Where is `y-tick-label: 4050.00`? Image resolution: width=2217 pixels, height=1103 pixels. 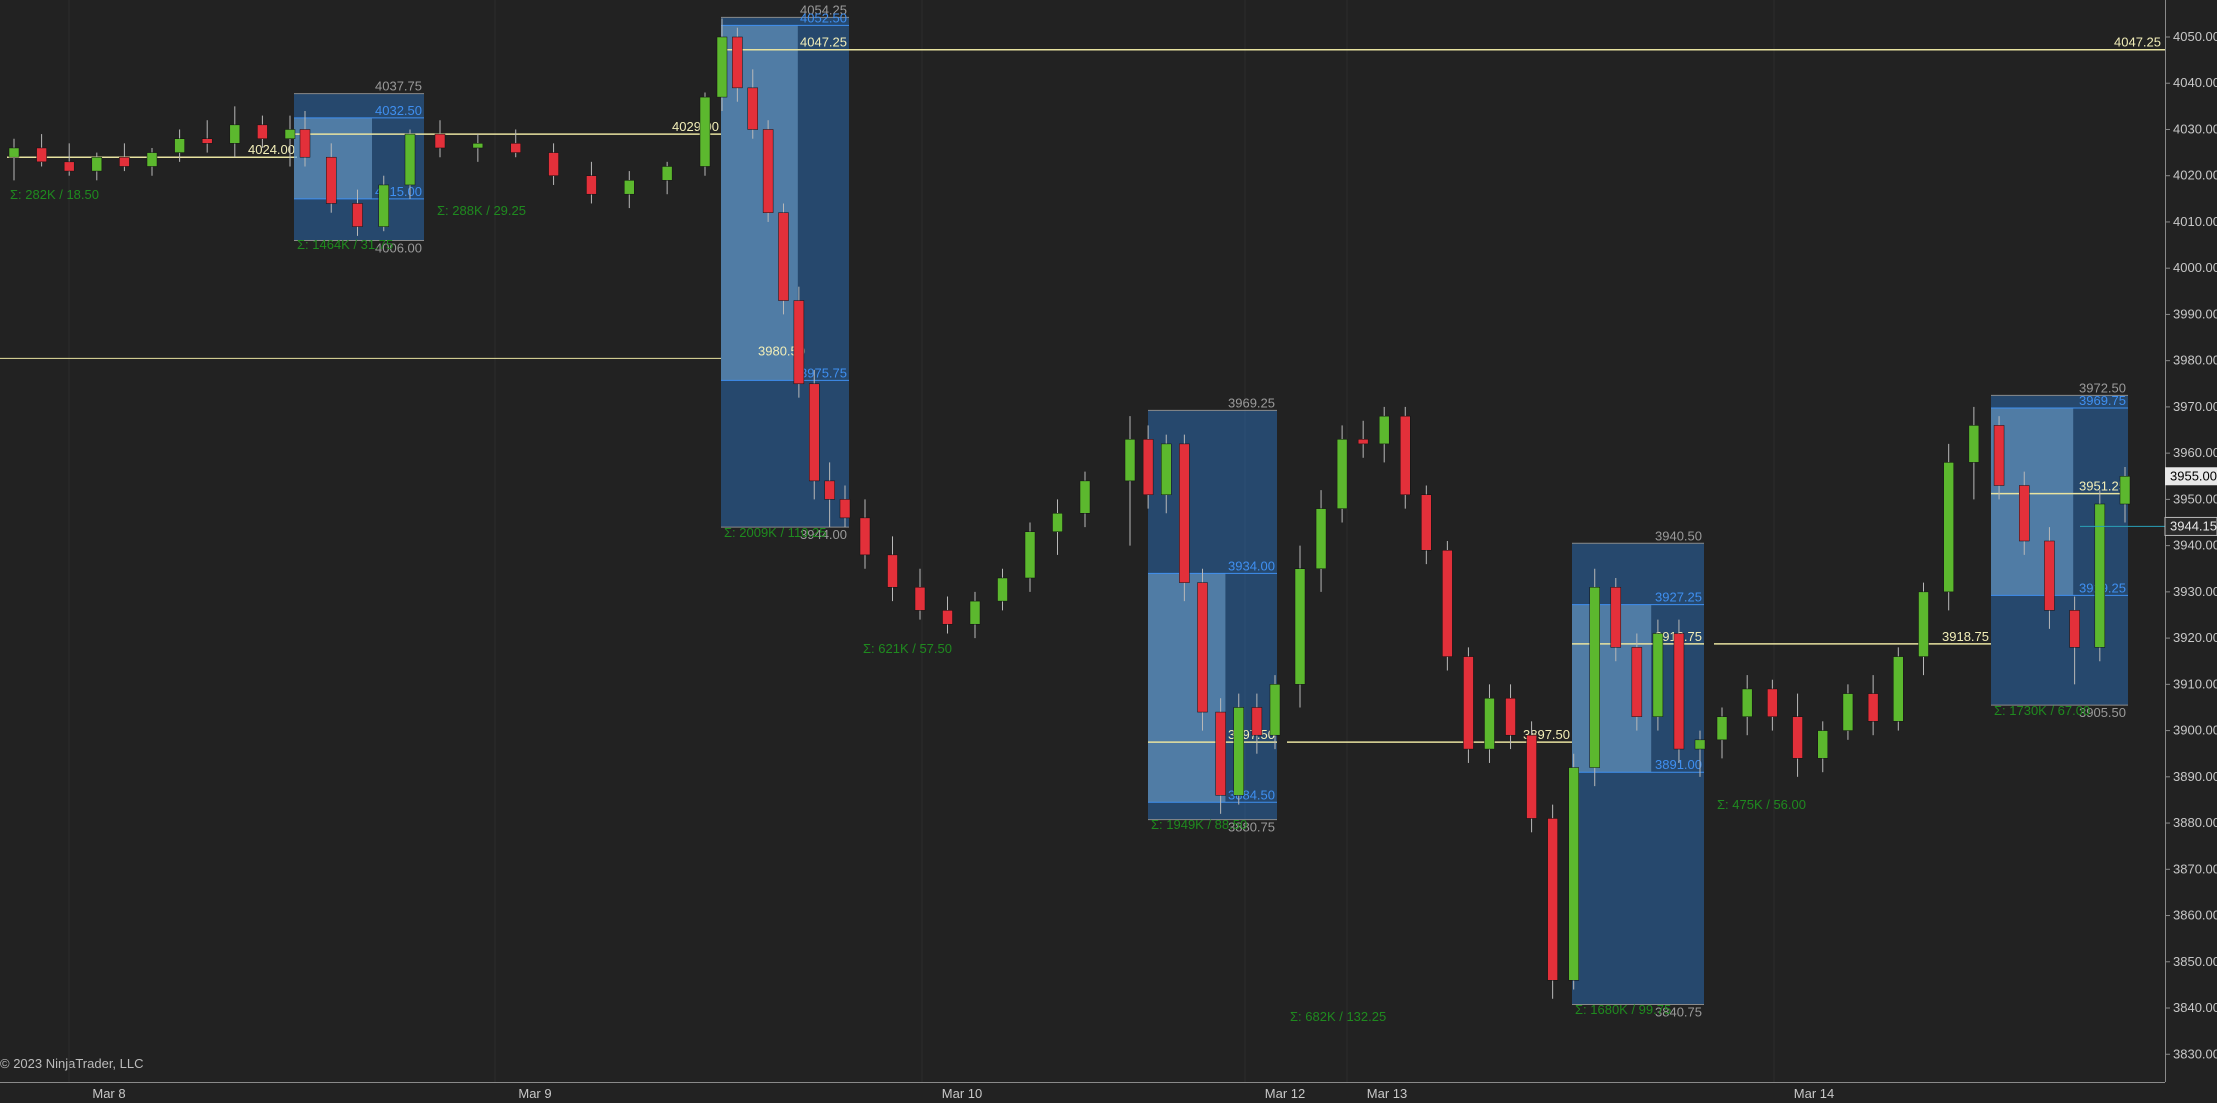 y-tick-label: 4050.00 is located at coordinates (2195, 36).